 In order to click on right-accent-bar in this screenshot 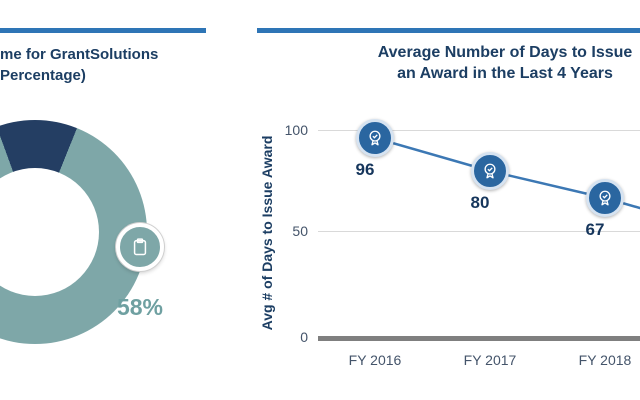, I will do `click(448, 30)`.